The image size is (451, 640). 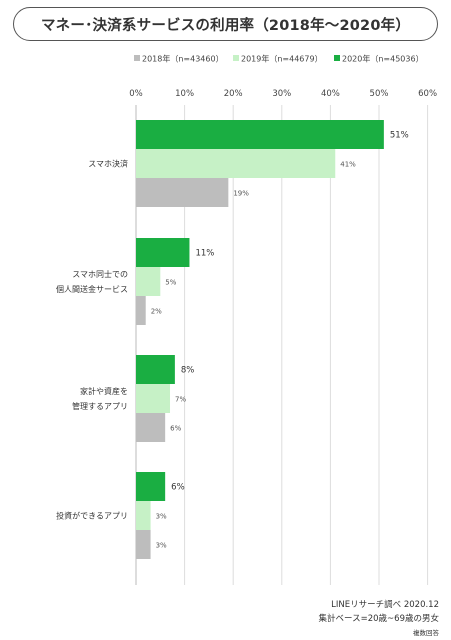 I want to click on data-label: 11%, so click(x=204, y=254).